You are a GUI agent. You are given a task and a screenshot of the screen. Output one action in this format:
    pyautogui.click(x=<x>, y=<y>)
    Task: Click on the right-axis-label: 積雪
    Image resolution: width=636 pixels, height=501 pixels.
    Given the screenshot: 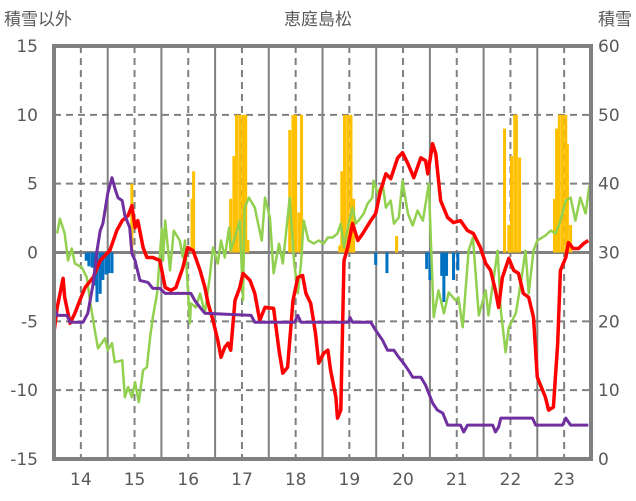 What is the action you would take?
    pyautogui.click(x=615, y=20)
    